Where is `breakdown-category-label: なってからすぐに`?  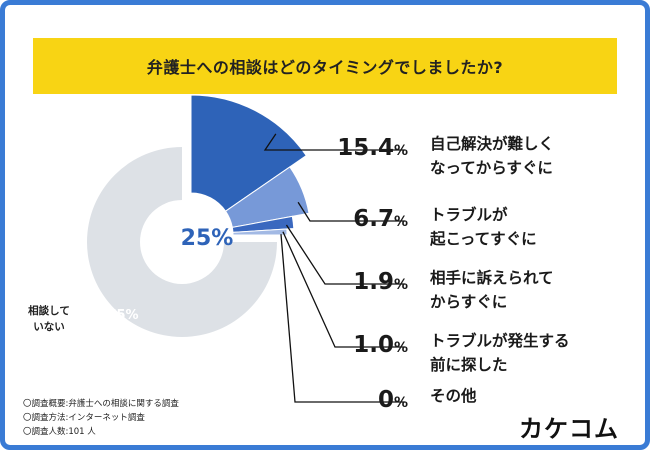 breakdown-category-label: なってからすぐに is located at coordinates (491, 168).